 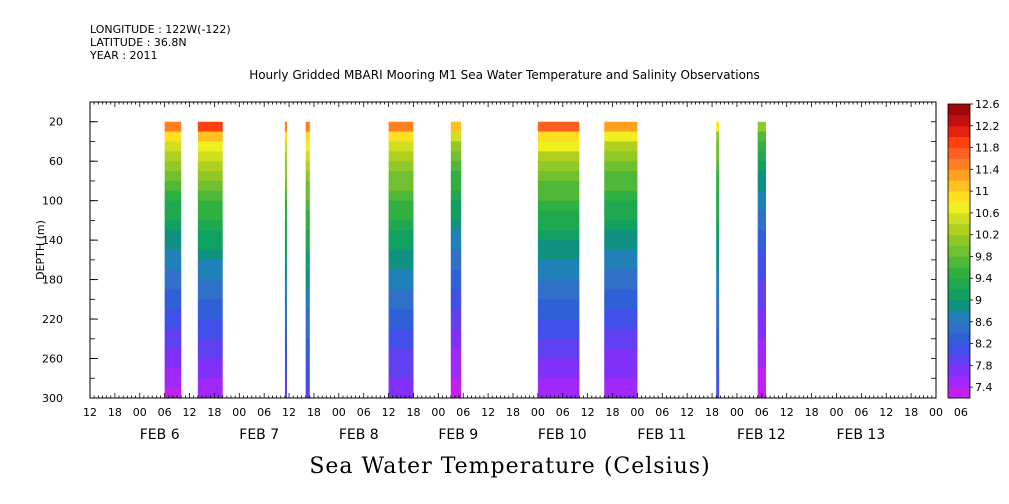 I want to click on colorbar-tick-label: 11.4, so click(x=987, y=169).